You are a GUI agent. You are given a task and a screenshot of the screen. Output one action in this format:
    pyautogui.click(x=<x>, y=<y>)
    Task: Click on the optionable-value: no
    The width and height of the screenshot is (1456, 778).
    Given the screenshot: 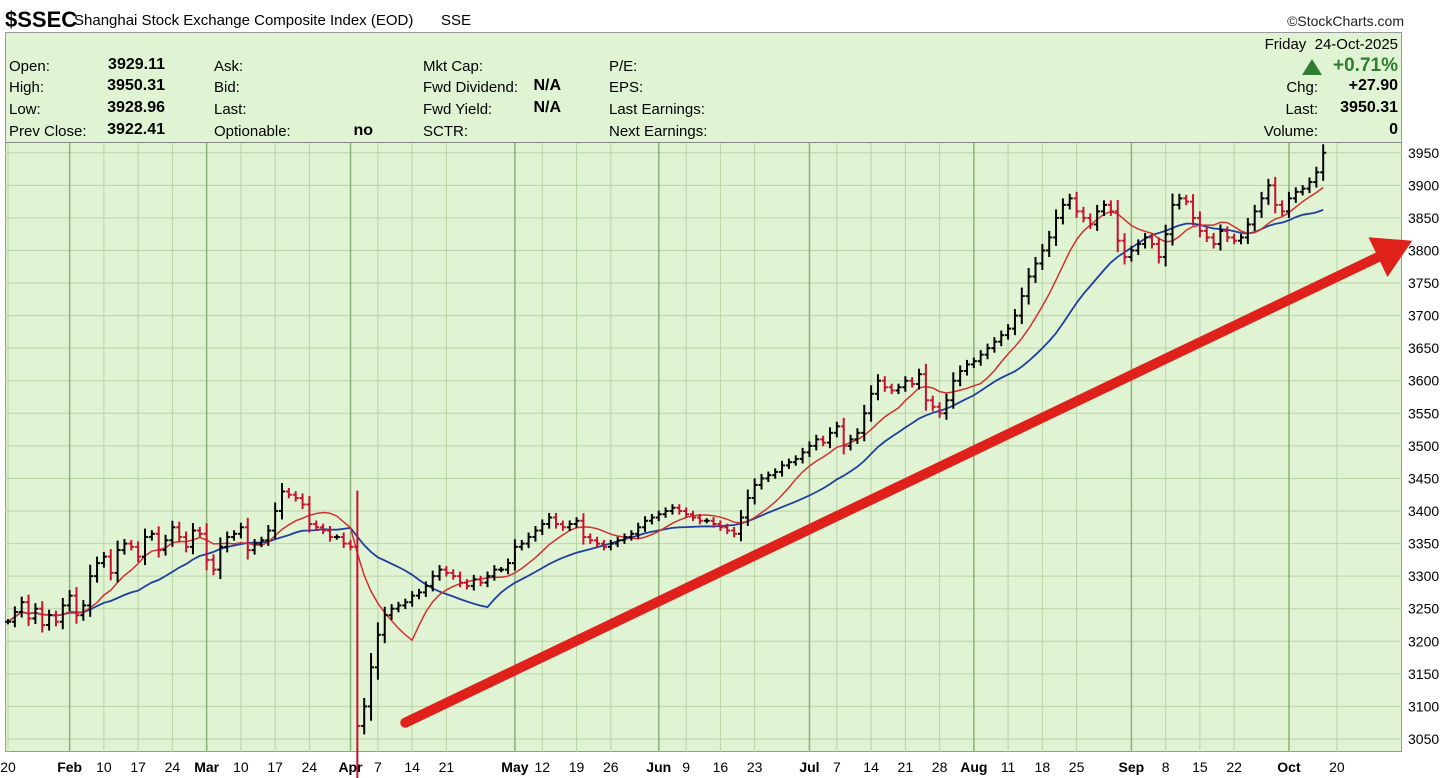 What is the action you would take?
    pyautogui.click(x=363, y=130)
    